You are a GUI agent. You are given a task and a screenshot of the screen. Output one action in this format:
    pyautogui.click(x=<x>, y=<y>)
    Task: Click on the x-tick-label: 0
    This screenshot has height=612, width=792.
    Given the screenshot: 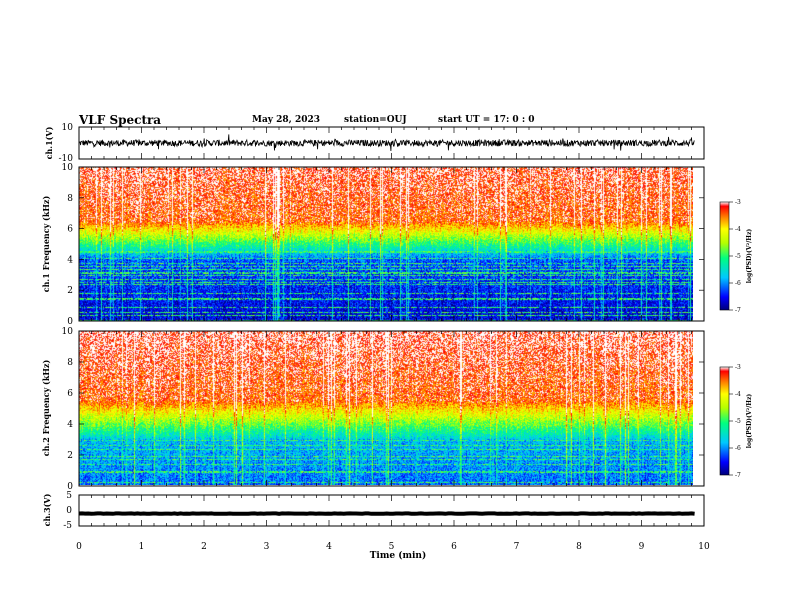 What is the action you would take?
    pyautogui.click(x=79, y=547)
    